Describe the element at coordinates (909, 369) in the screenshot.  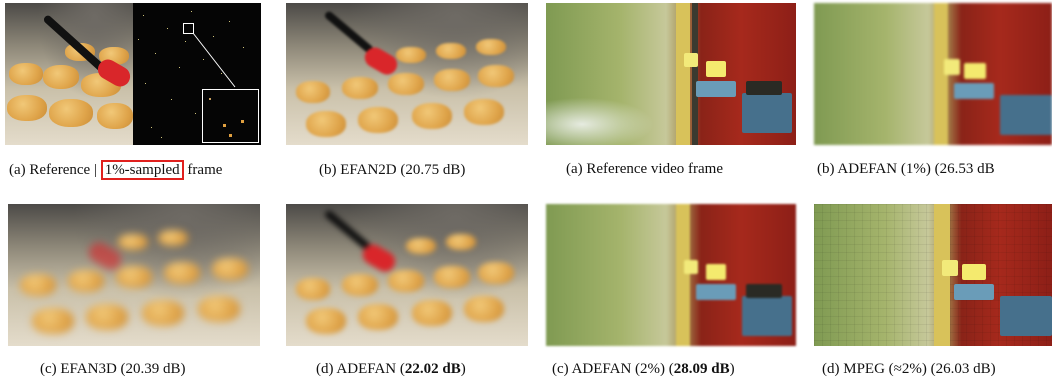
I see `caption-mpeg: (d) MPEG (≈2%) (26.03 dB)` at that location.